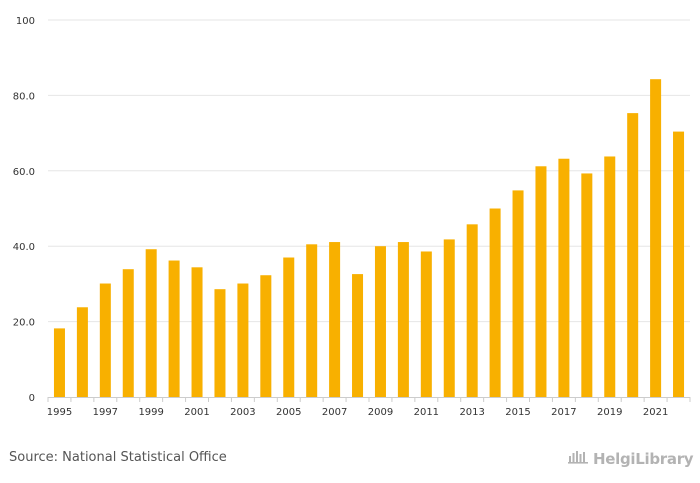 Image resolution: width=700 pixels, height=483 pixels. I want to click on bar-2006, so click(312, 320).